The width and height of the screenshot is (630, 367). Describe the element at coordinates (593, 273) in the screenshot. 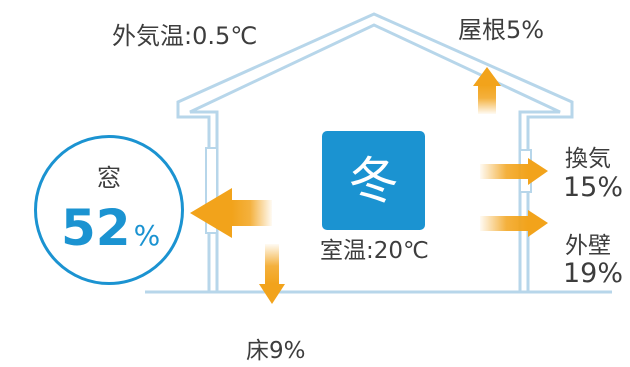

I see `wall-loss-value: 19%` at that location.